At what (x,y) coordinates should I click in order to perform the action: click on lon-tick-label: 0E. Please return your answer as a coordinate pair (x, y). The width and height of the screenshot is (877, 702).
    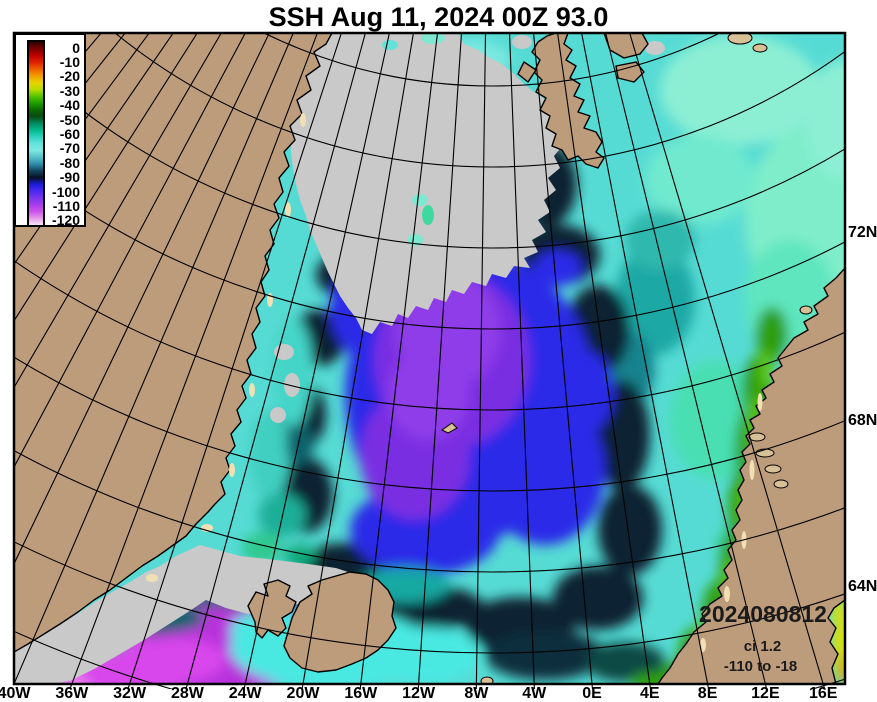
    Looking at the image, I should click on (592, 693).